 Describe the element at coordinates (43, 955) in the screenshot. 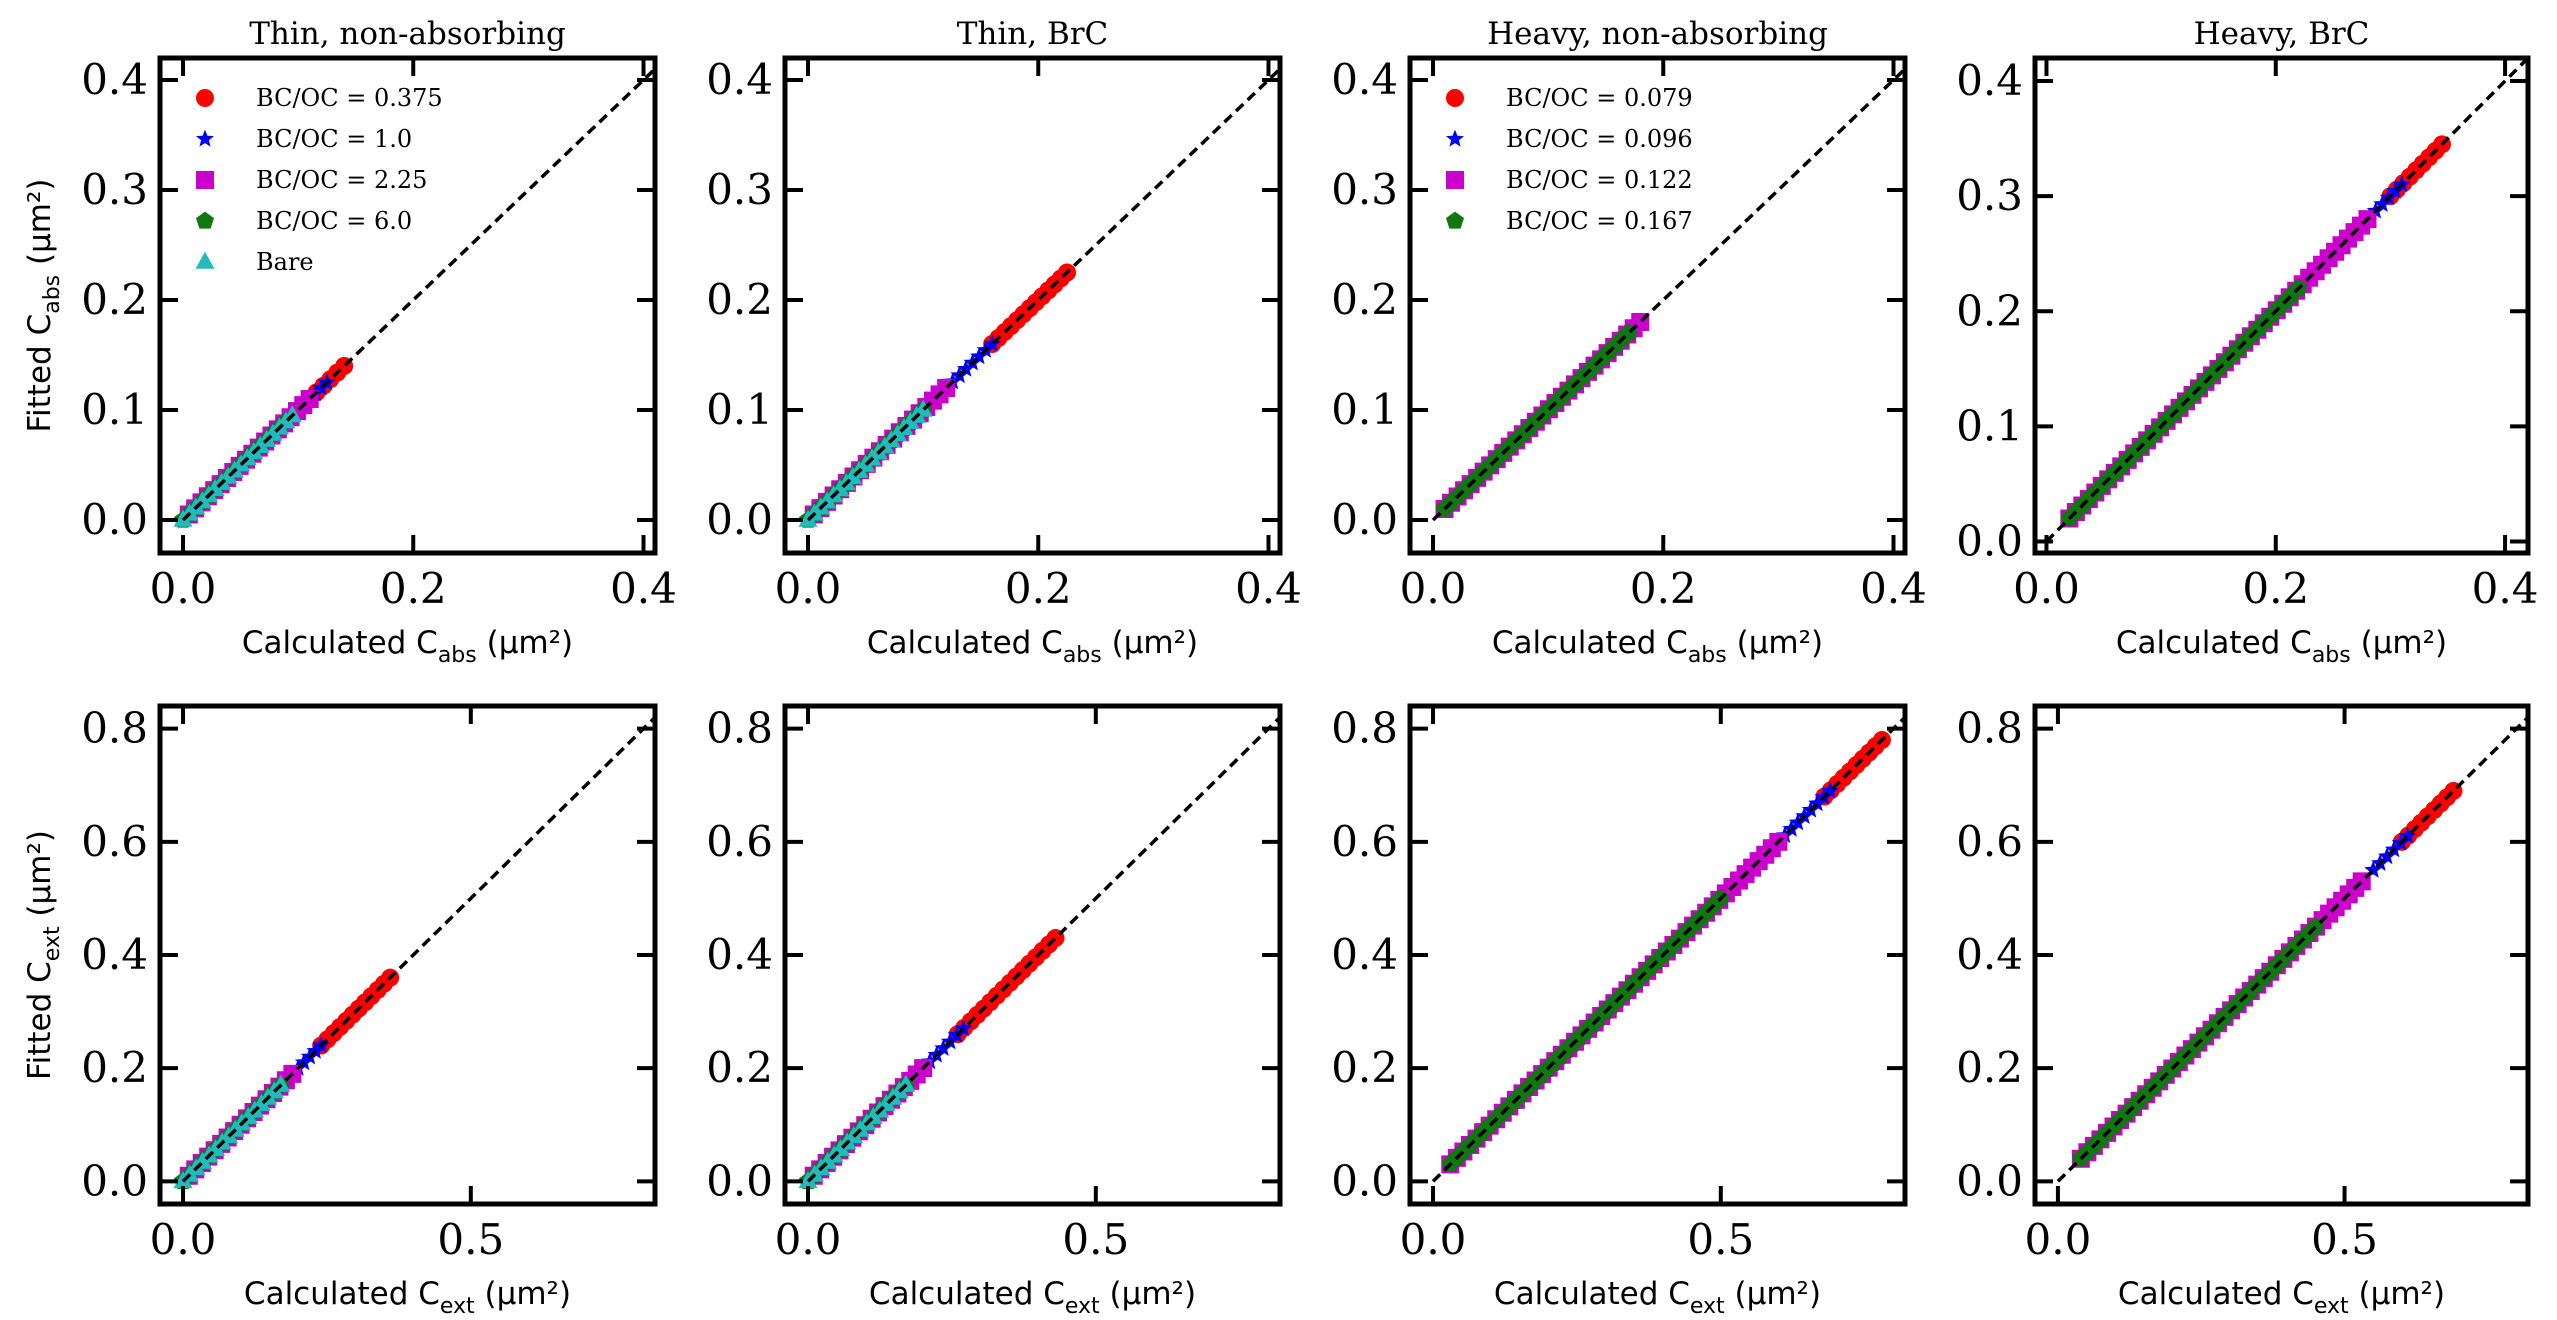

I see `y-axis-label: Fitted Cext (µm²)` at that location.